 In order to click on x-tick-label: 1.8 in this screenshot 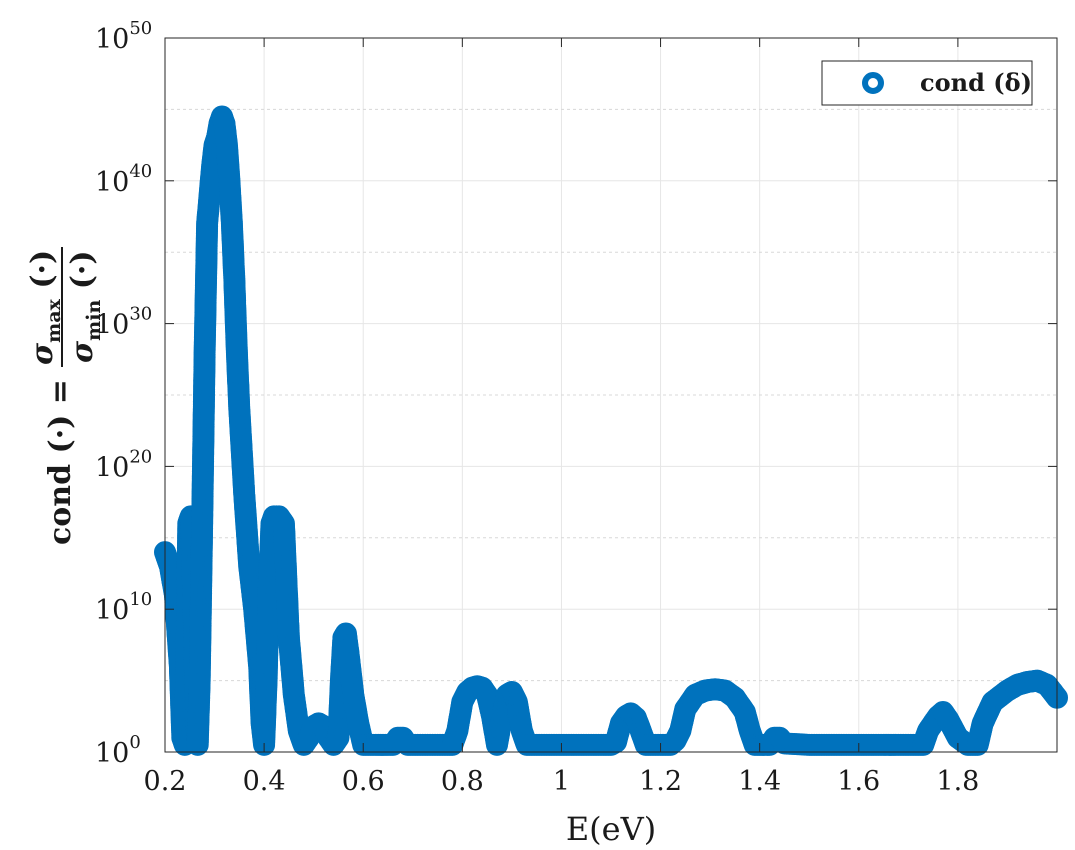, I will do `click(957, 781)`.